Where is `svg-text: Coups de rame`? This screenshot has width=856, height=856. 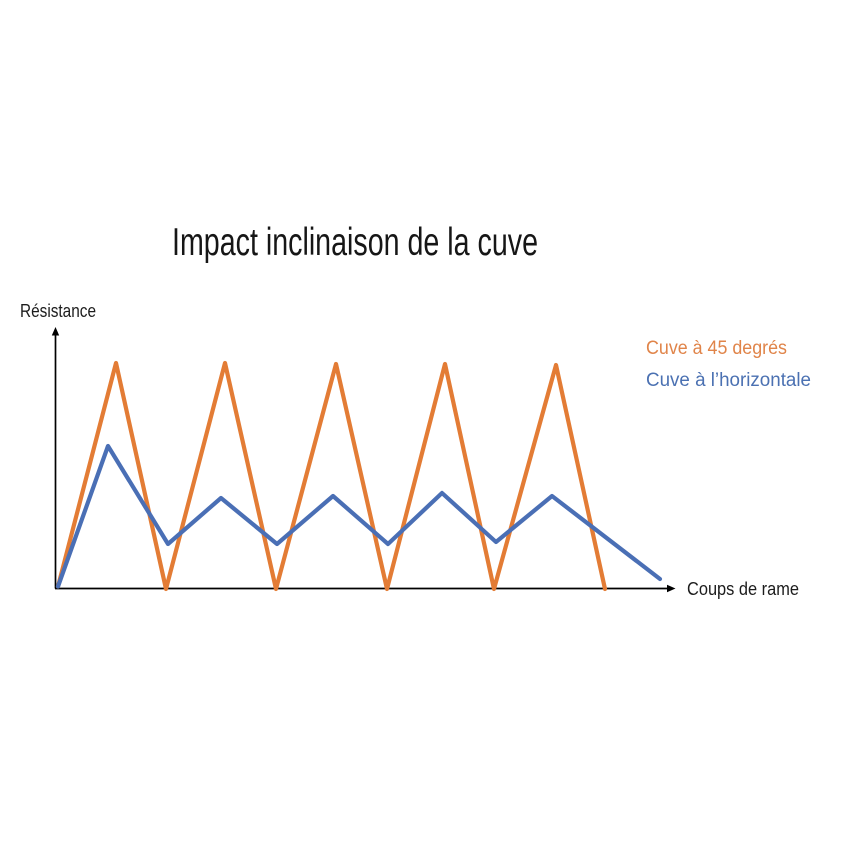 svg-text: Coups de rame is located at coordinates (743, 589).